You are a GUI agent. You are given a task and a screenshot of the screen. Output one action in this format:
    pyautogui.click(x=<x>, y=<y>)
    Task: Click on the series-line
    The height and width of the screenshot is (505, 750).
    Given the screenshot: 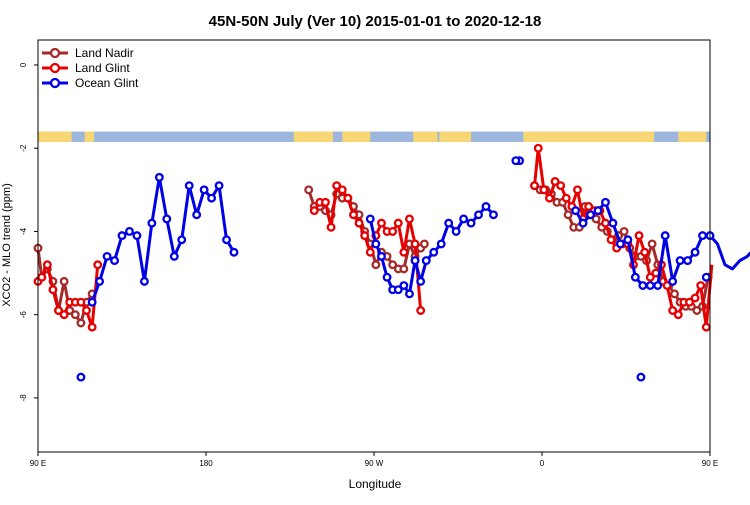 What is the action you would take?
    pyautogui.click(x=368, y=247)
    